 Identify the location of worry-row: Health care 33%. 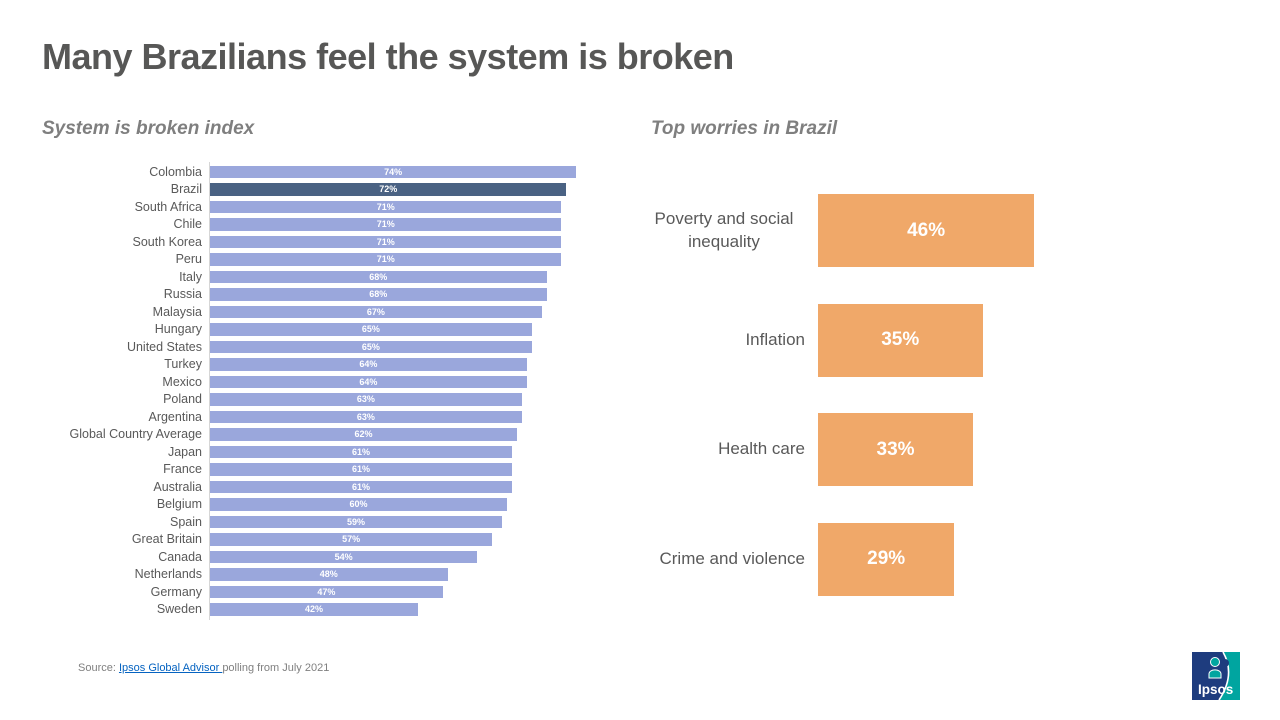
(837, 449).